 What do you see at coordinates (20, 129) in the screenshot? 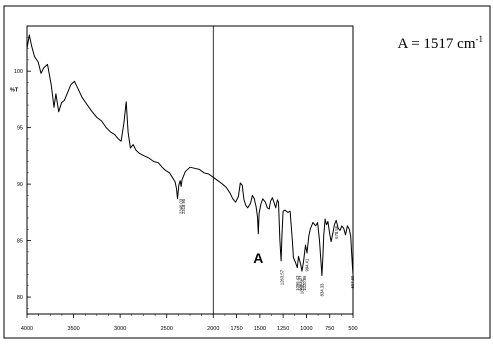
I see `y-tick-label: 95` at bounding box center [20, 129].